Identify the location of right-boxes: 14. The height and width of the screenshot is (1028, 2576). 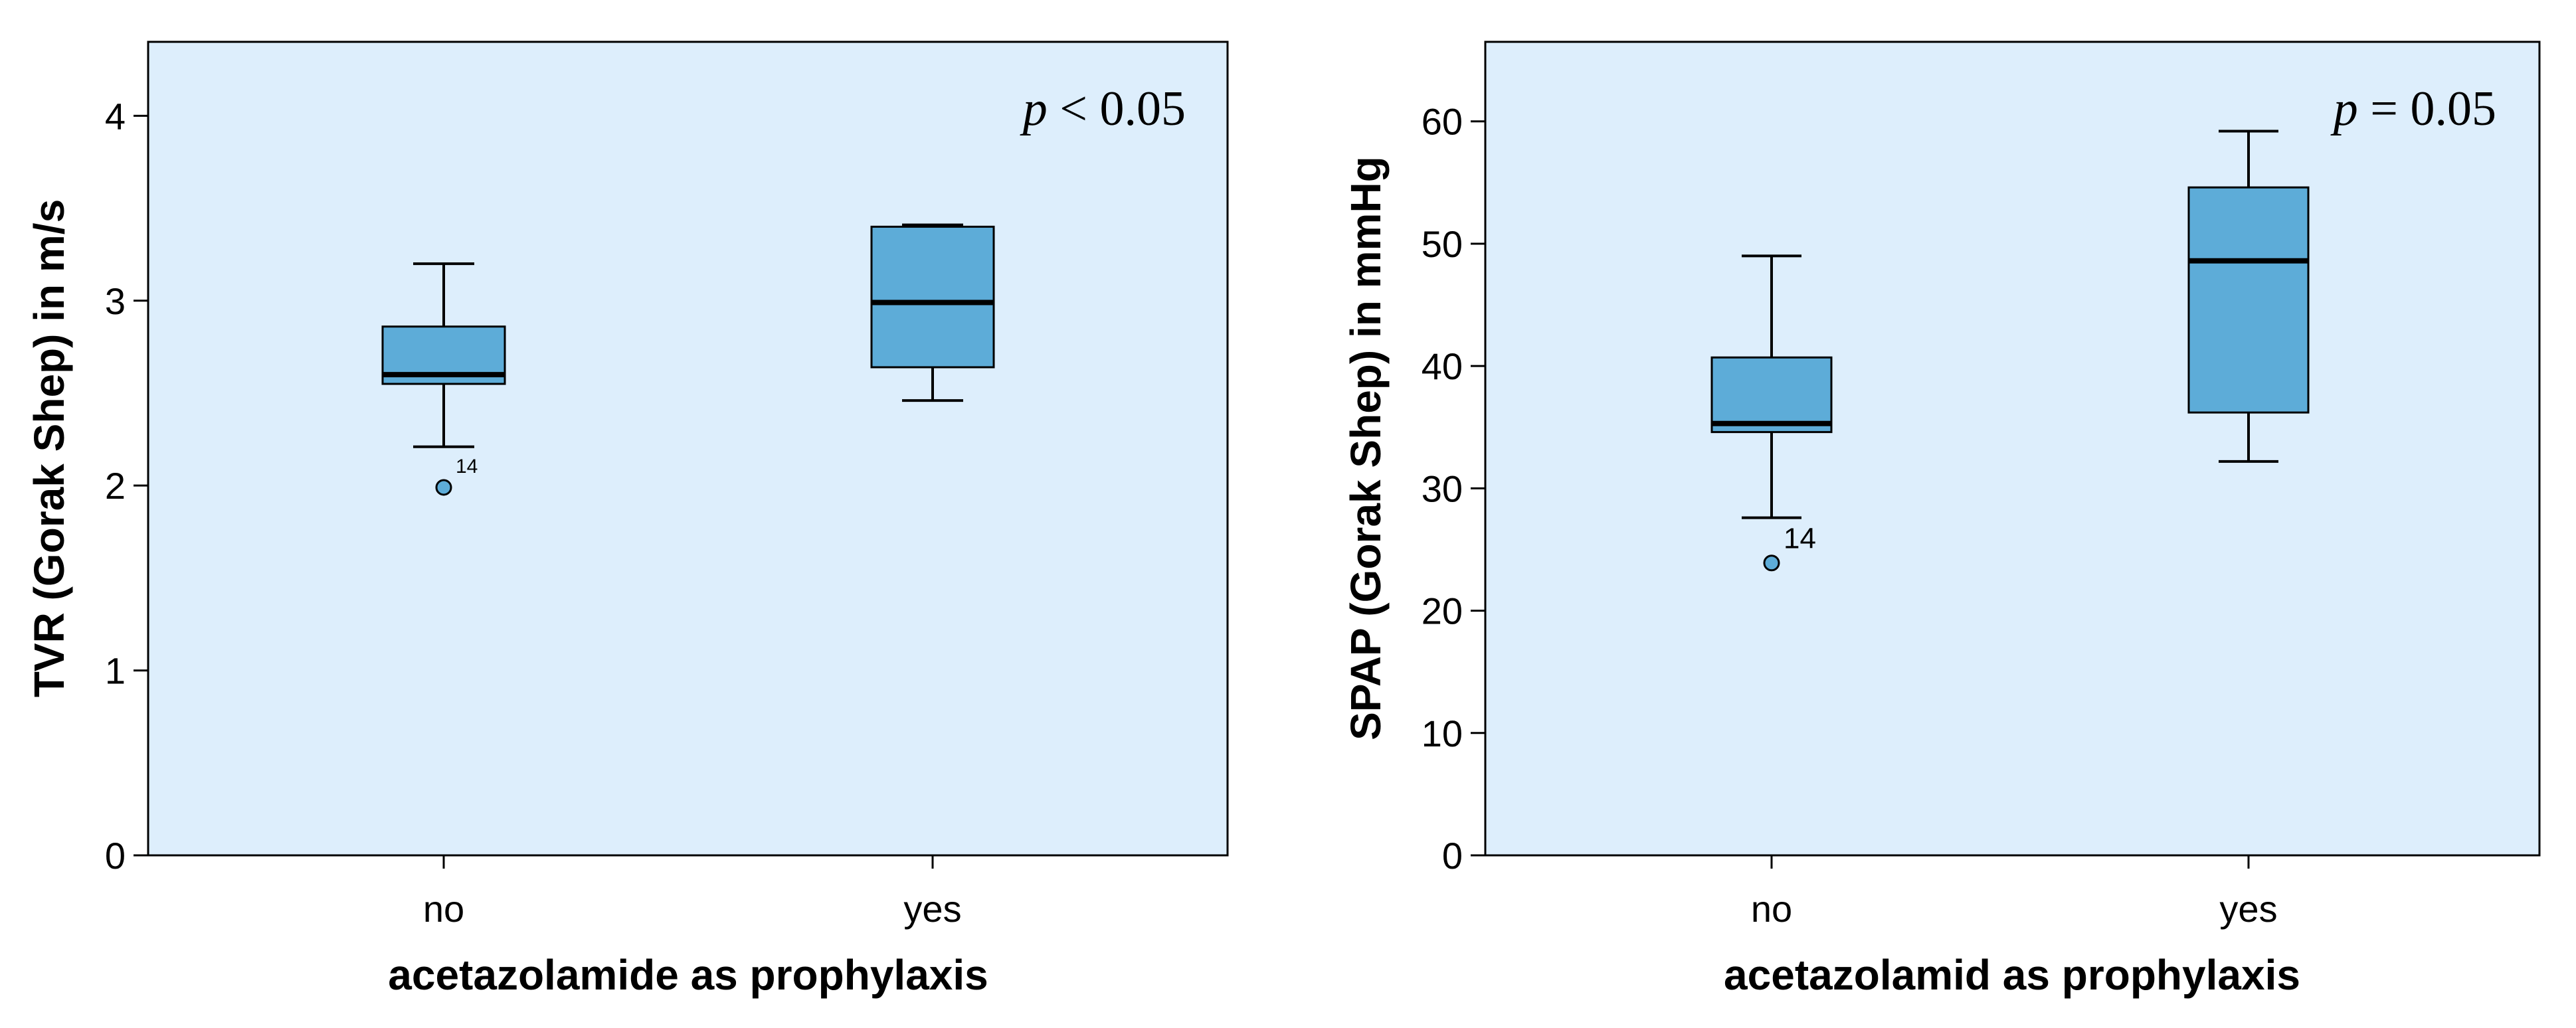
(2010, 350).